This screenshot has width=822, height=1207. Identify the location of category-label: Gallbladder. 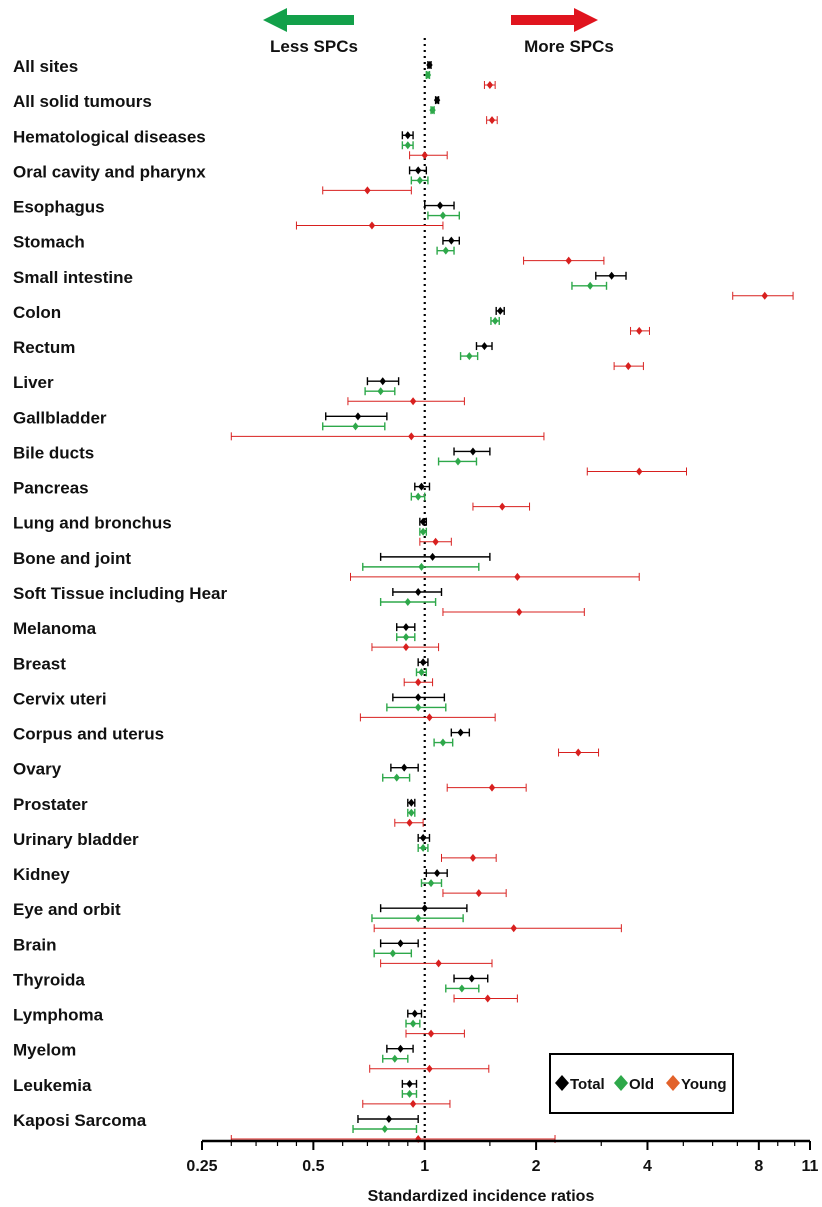
(60, 417).